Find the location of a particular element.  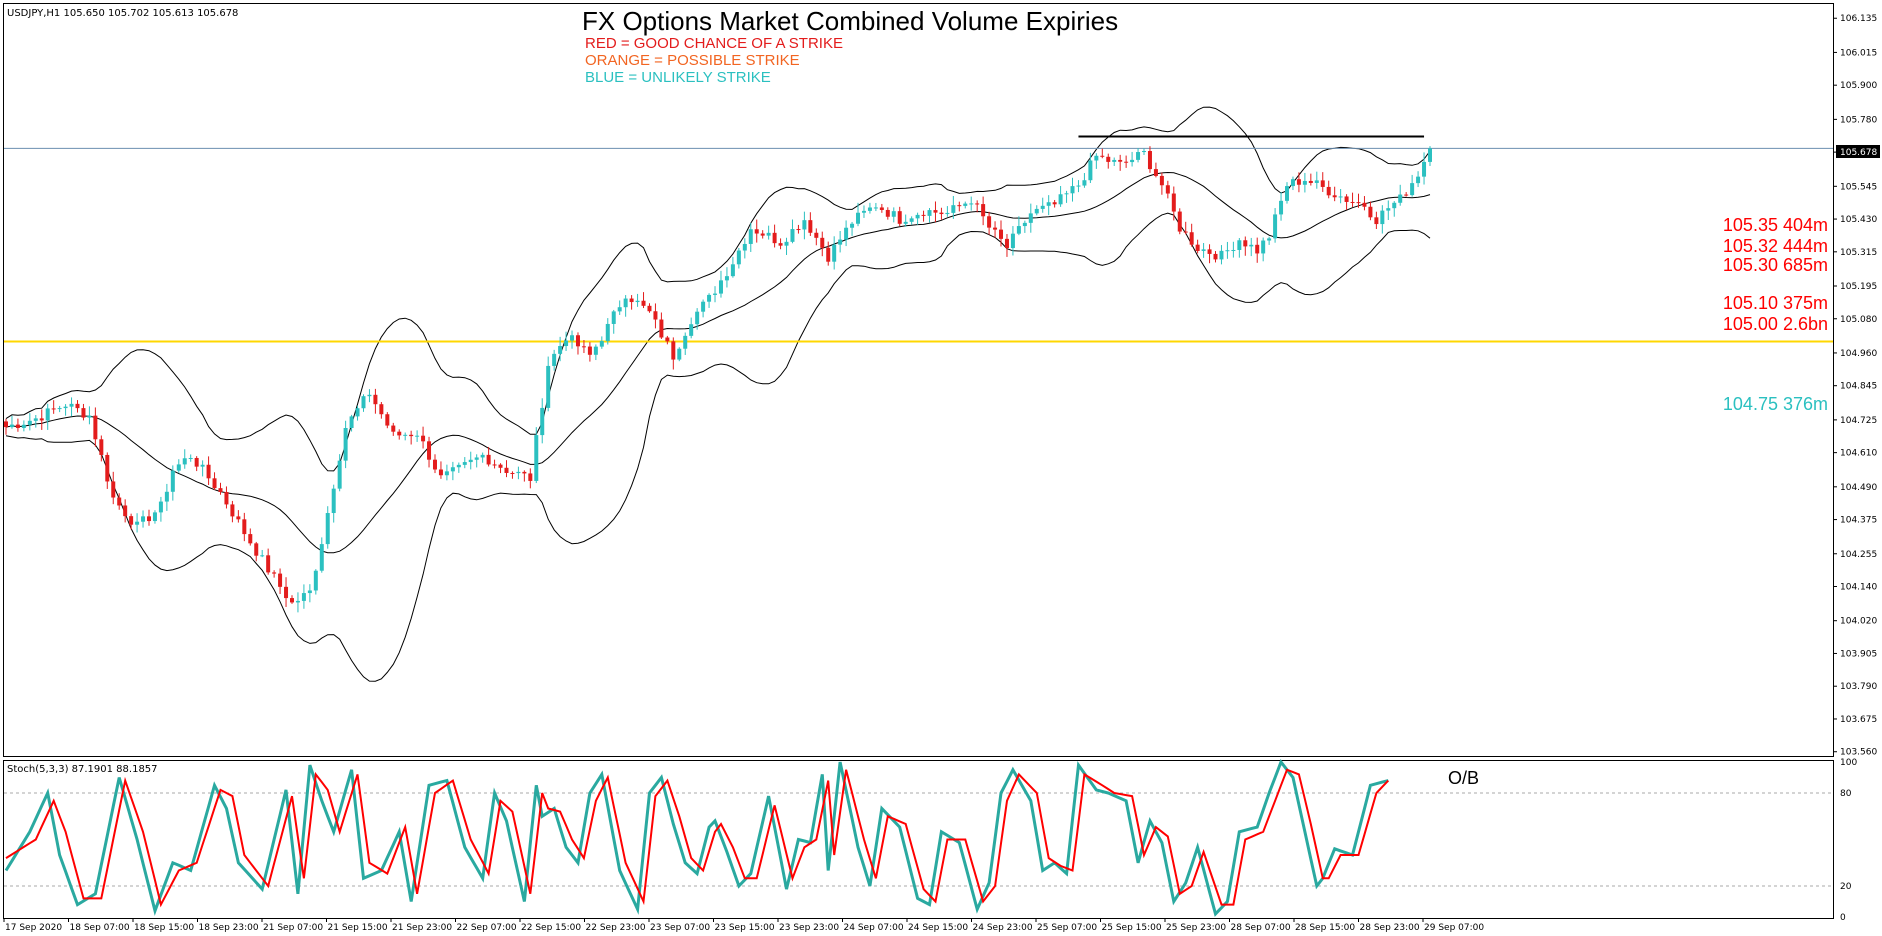

expiry-label: 105.32 444m is located at coordinates (1775, 246).